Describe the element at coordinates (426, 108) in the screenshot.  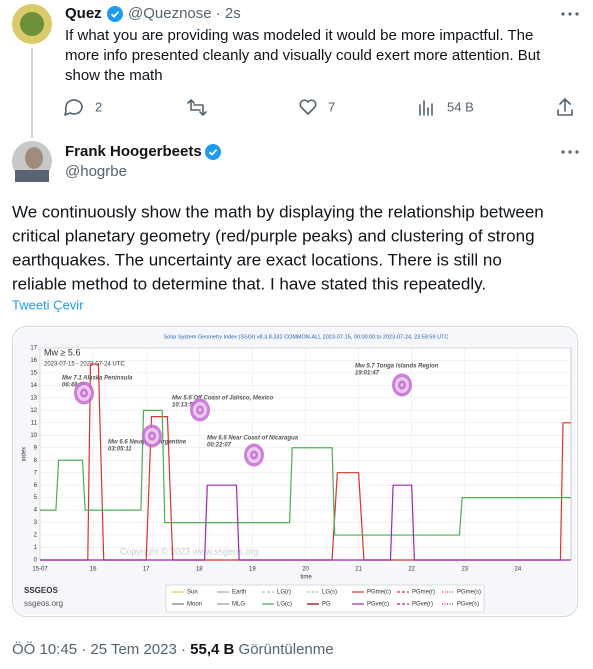
I see `views-icon` at that location.